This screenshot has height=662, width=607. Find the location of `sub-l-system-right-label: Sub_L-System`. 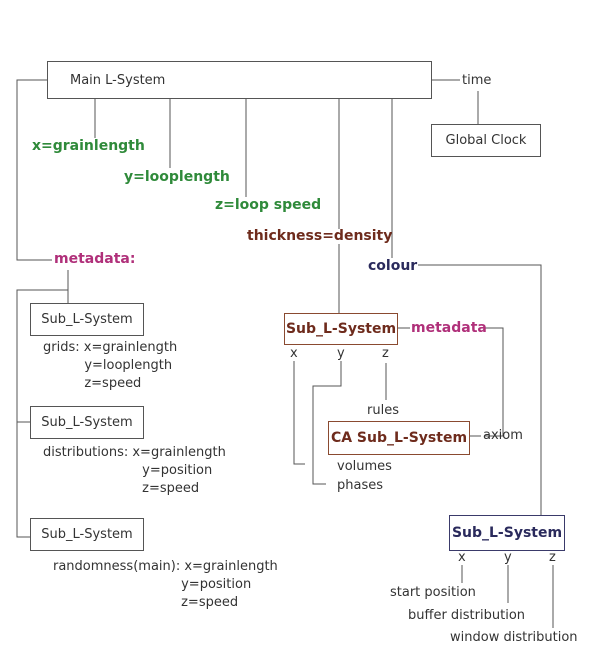

sub-l-system-right-label: Sub_L-System is located at coordinates (507, 533).